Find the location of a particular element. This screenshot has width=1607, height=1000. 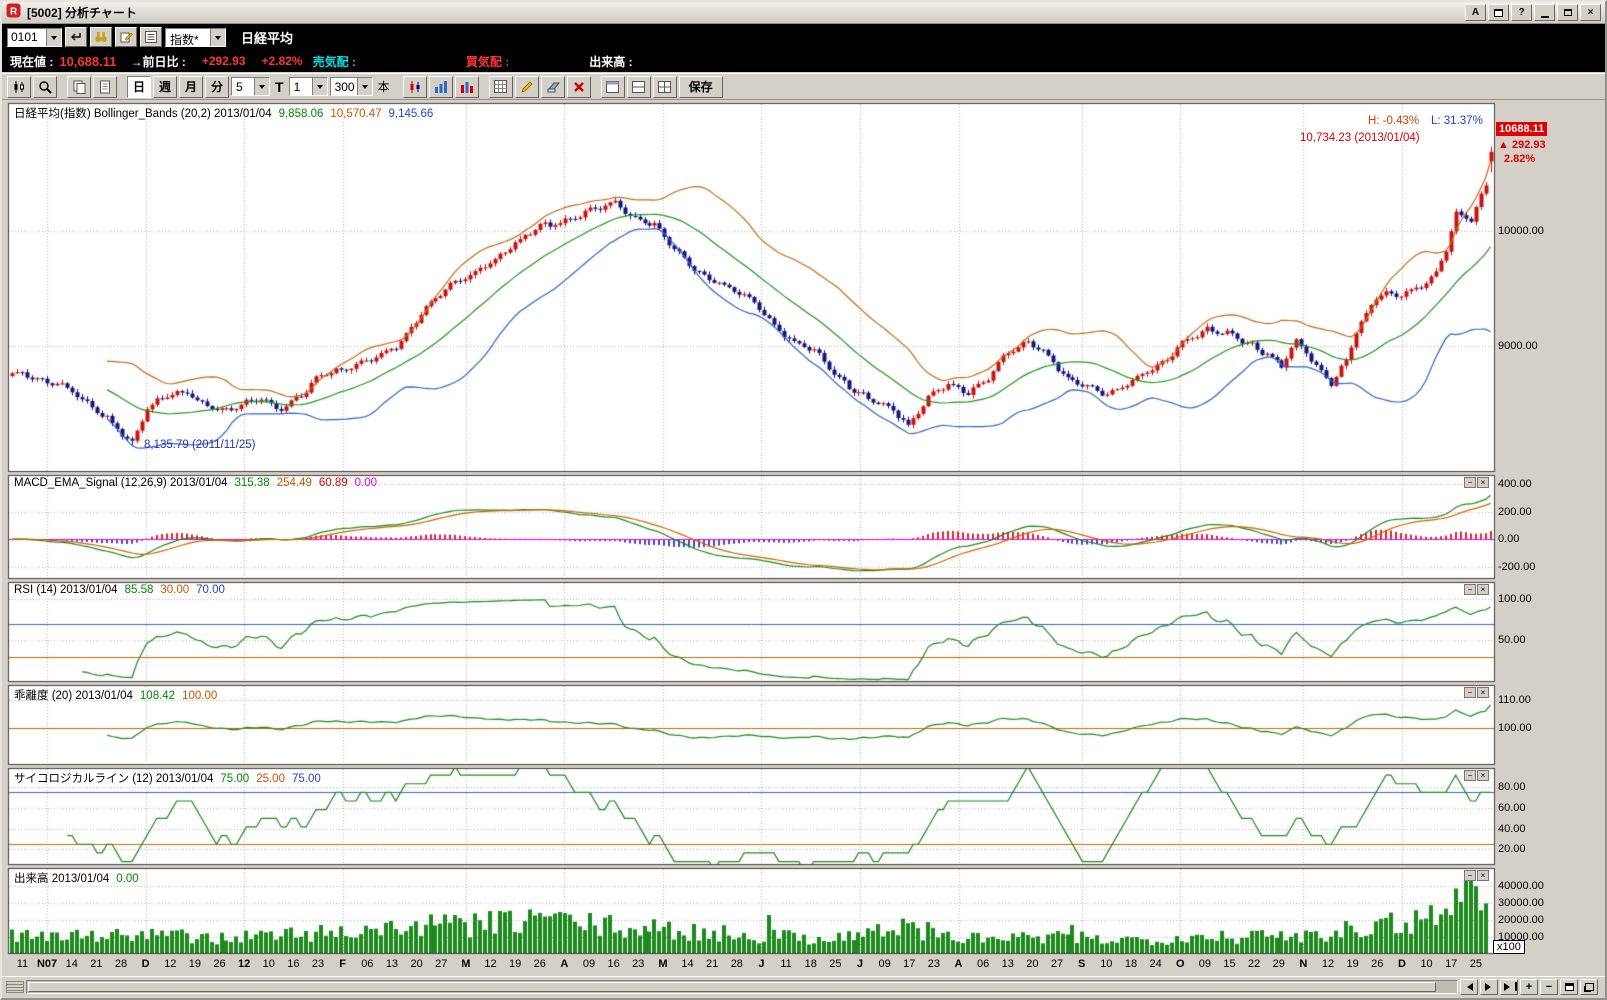

up-arrow-icon: ▲ is located at coordinates (1503, 145).